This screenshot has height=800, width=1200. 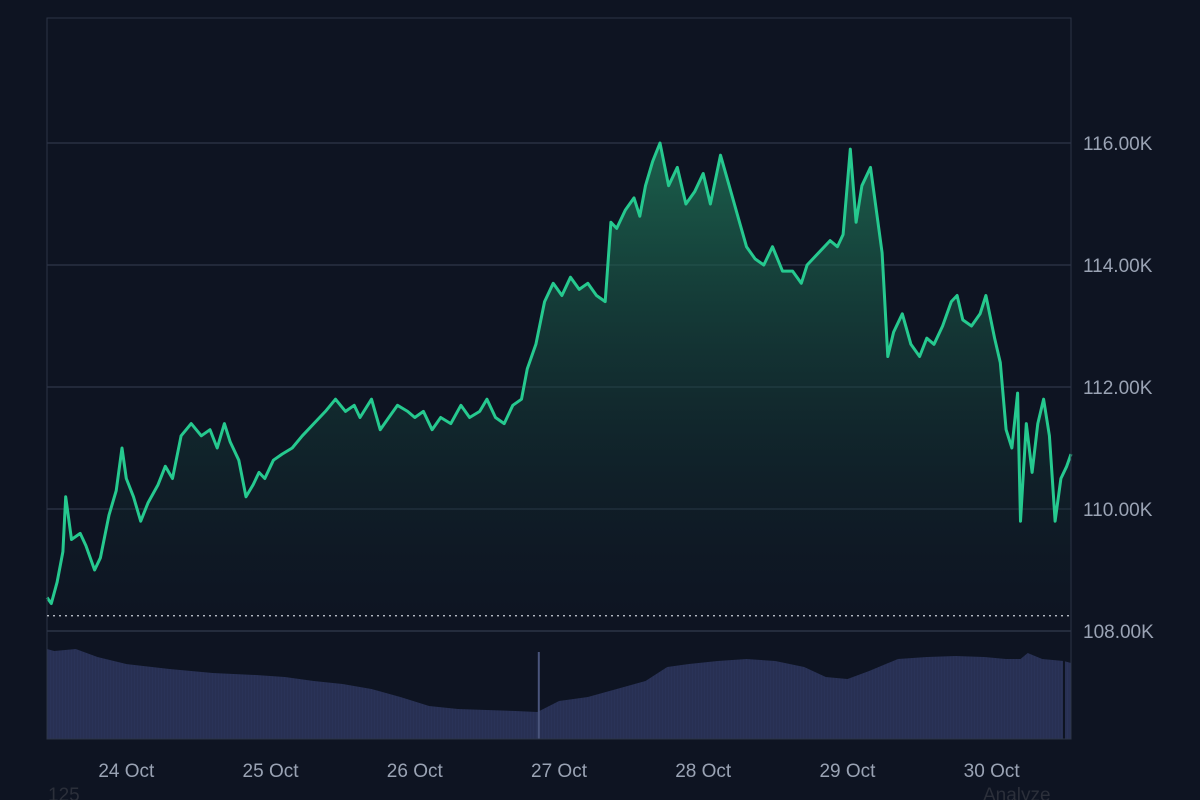 I want to click on footer-left-text: 125, so click(x=64, y=792).